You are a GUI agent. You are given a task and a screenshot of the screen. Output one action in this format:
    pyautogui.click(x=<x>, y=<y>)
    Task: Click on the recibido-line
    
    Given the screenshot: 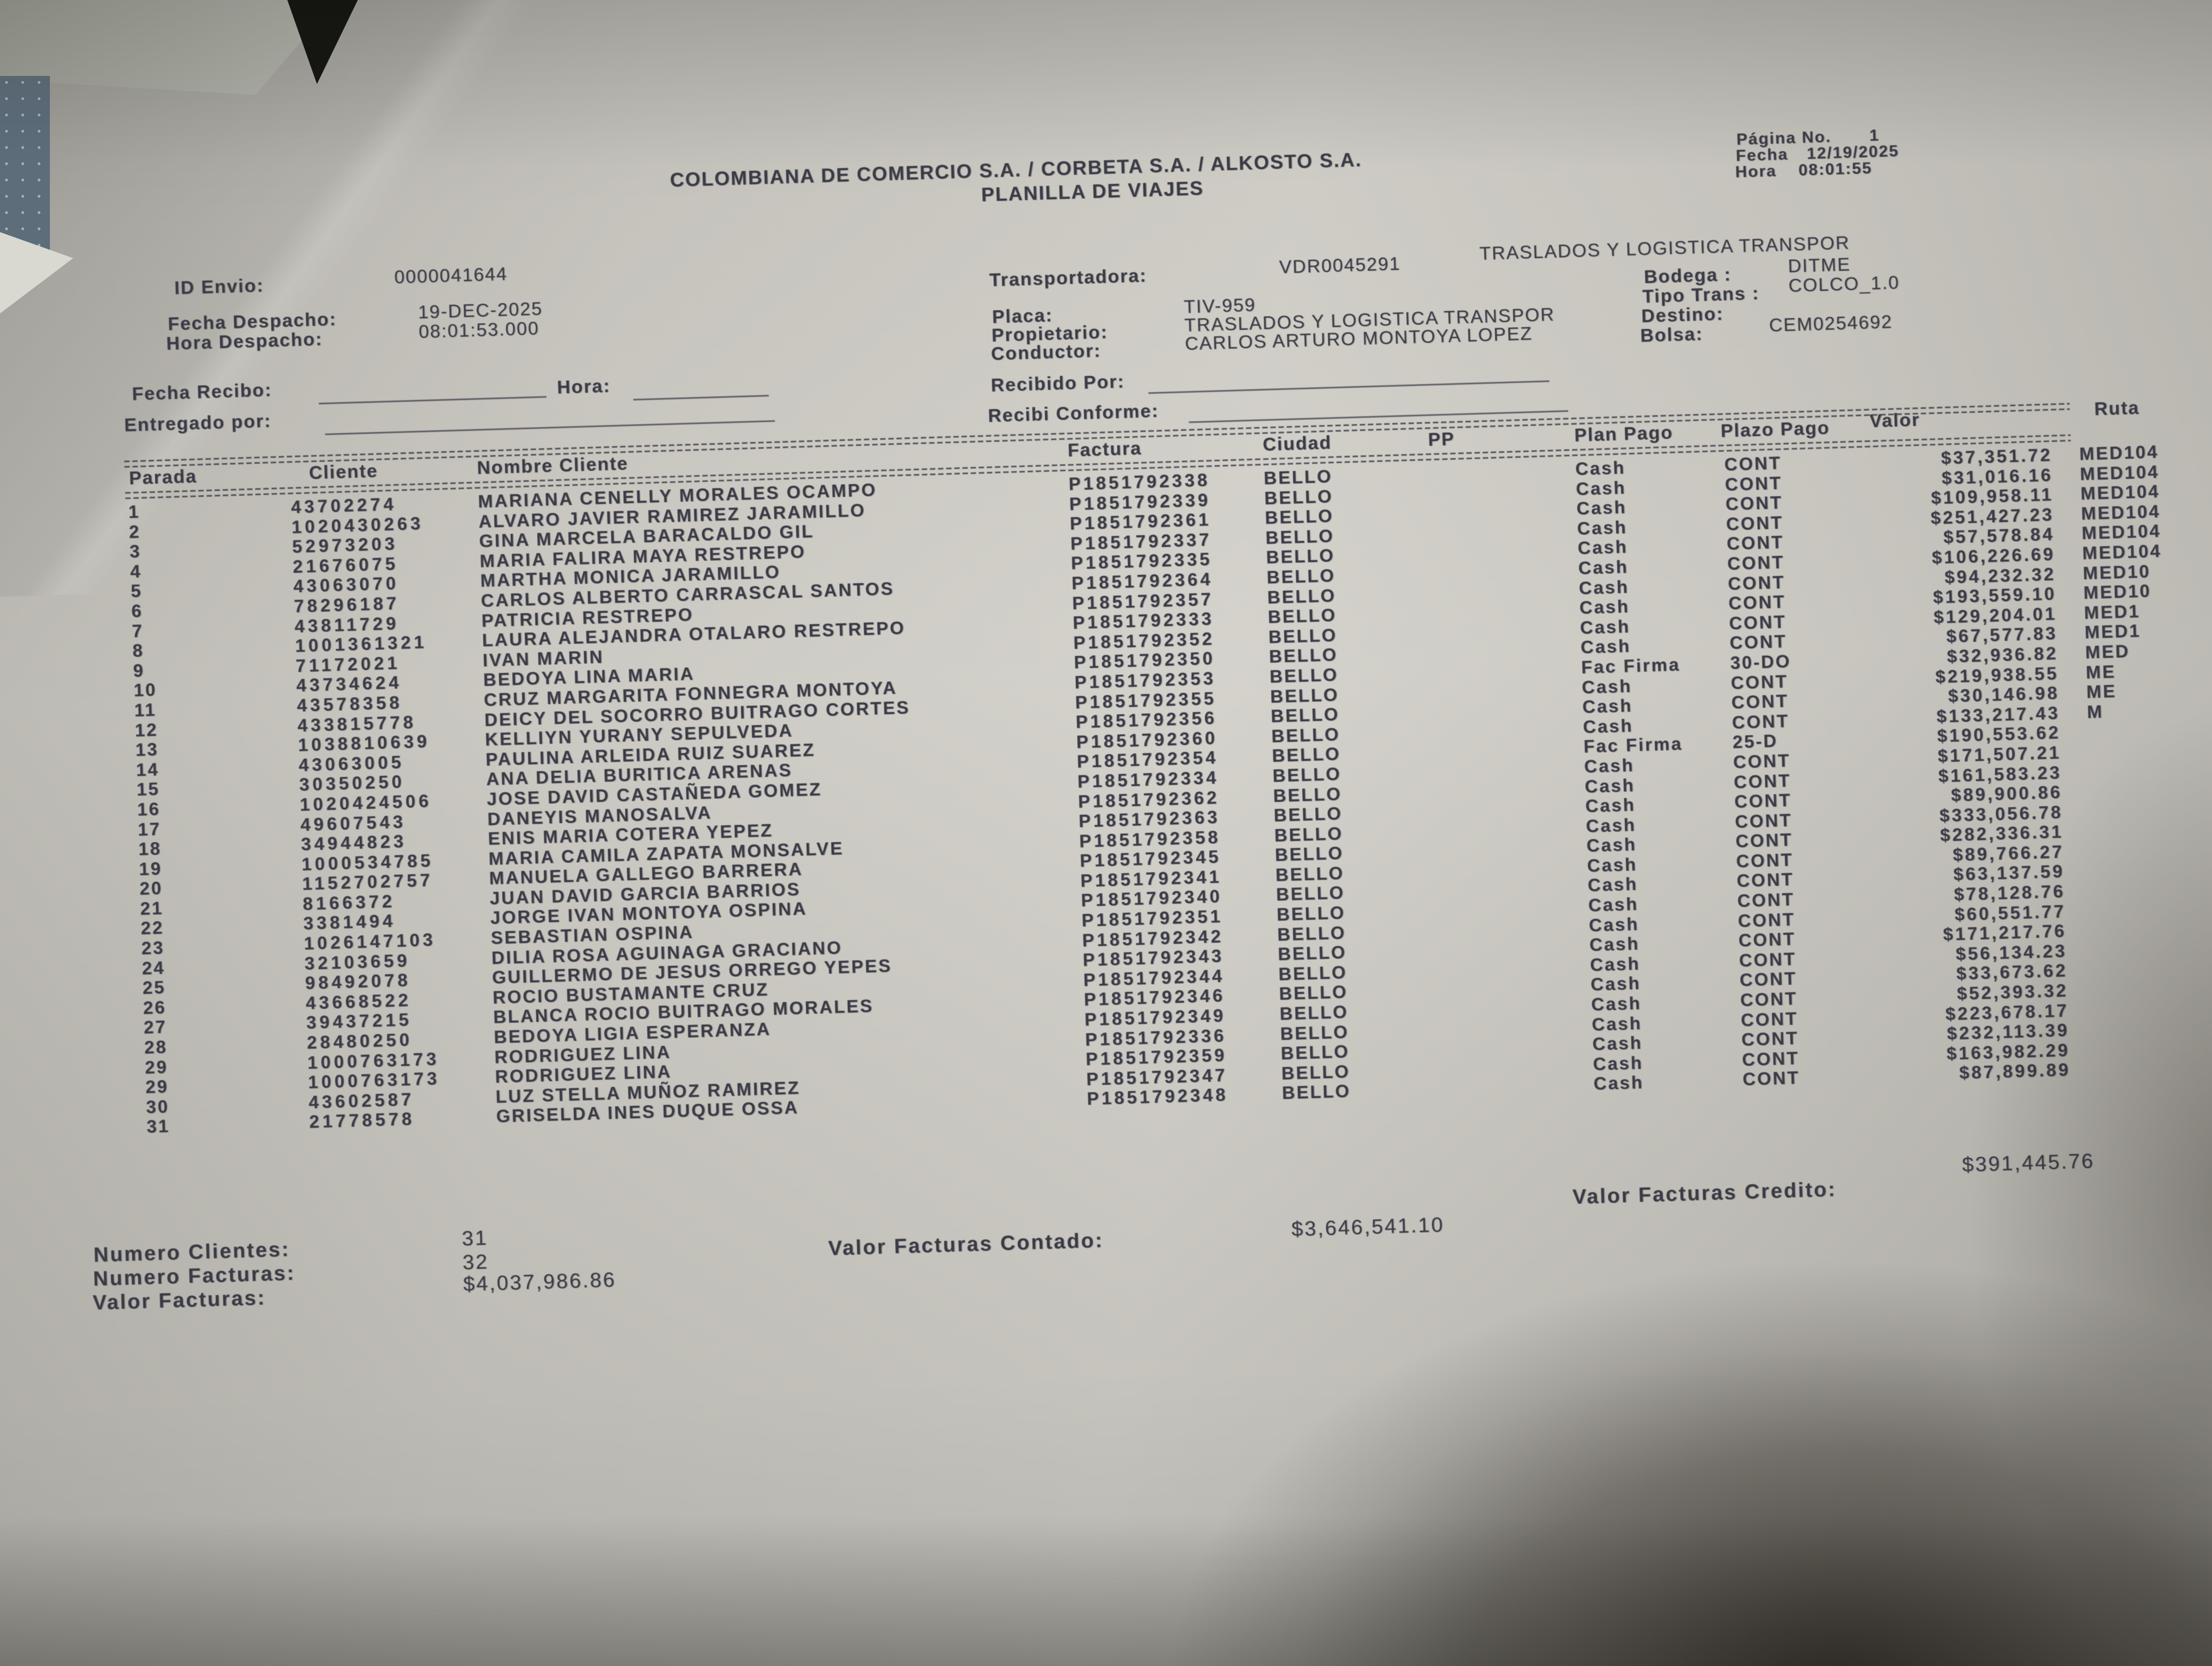 What is the action you would take?
    pyautogui.click(x=1348, y=387)
    